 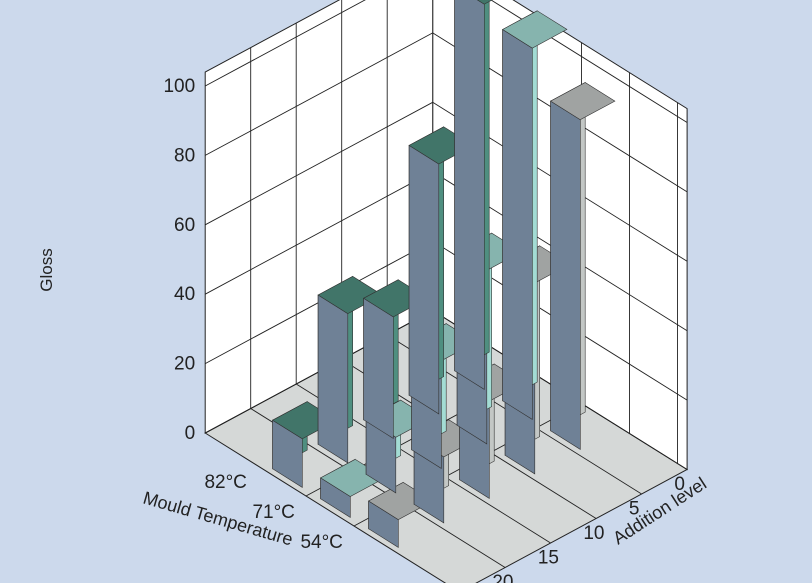 What do you see at coordinates (184, 364) in the screenshot?
I see `y-tick-label: 20` at bounding box center [184, 364].